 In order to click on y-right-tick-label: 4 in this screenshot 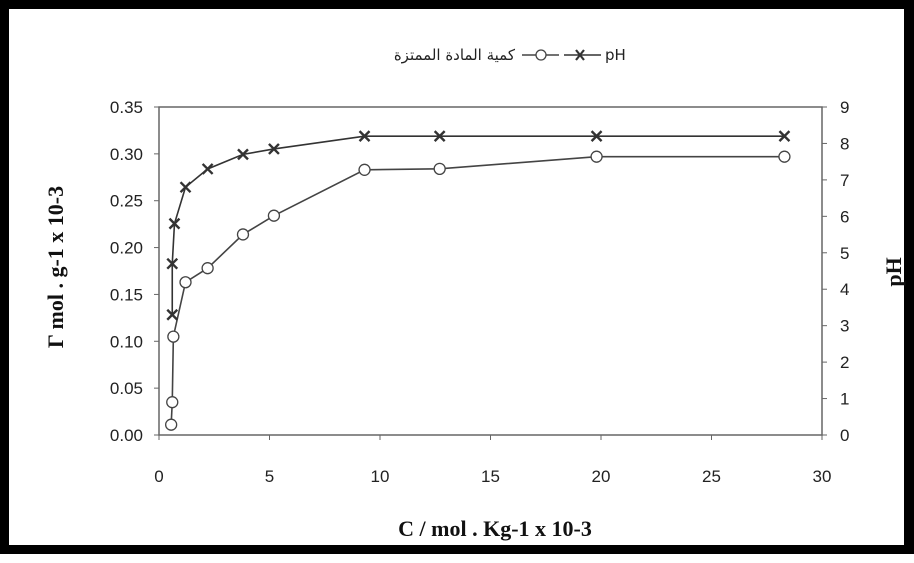, I will do `click(844, 289)`.